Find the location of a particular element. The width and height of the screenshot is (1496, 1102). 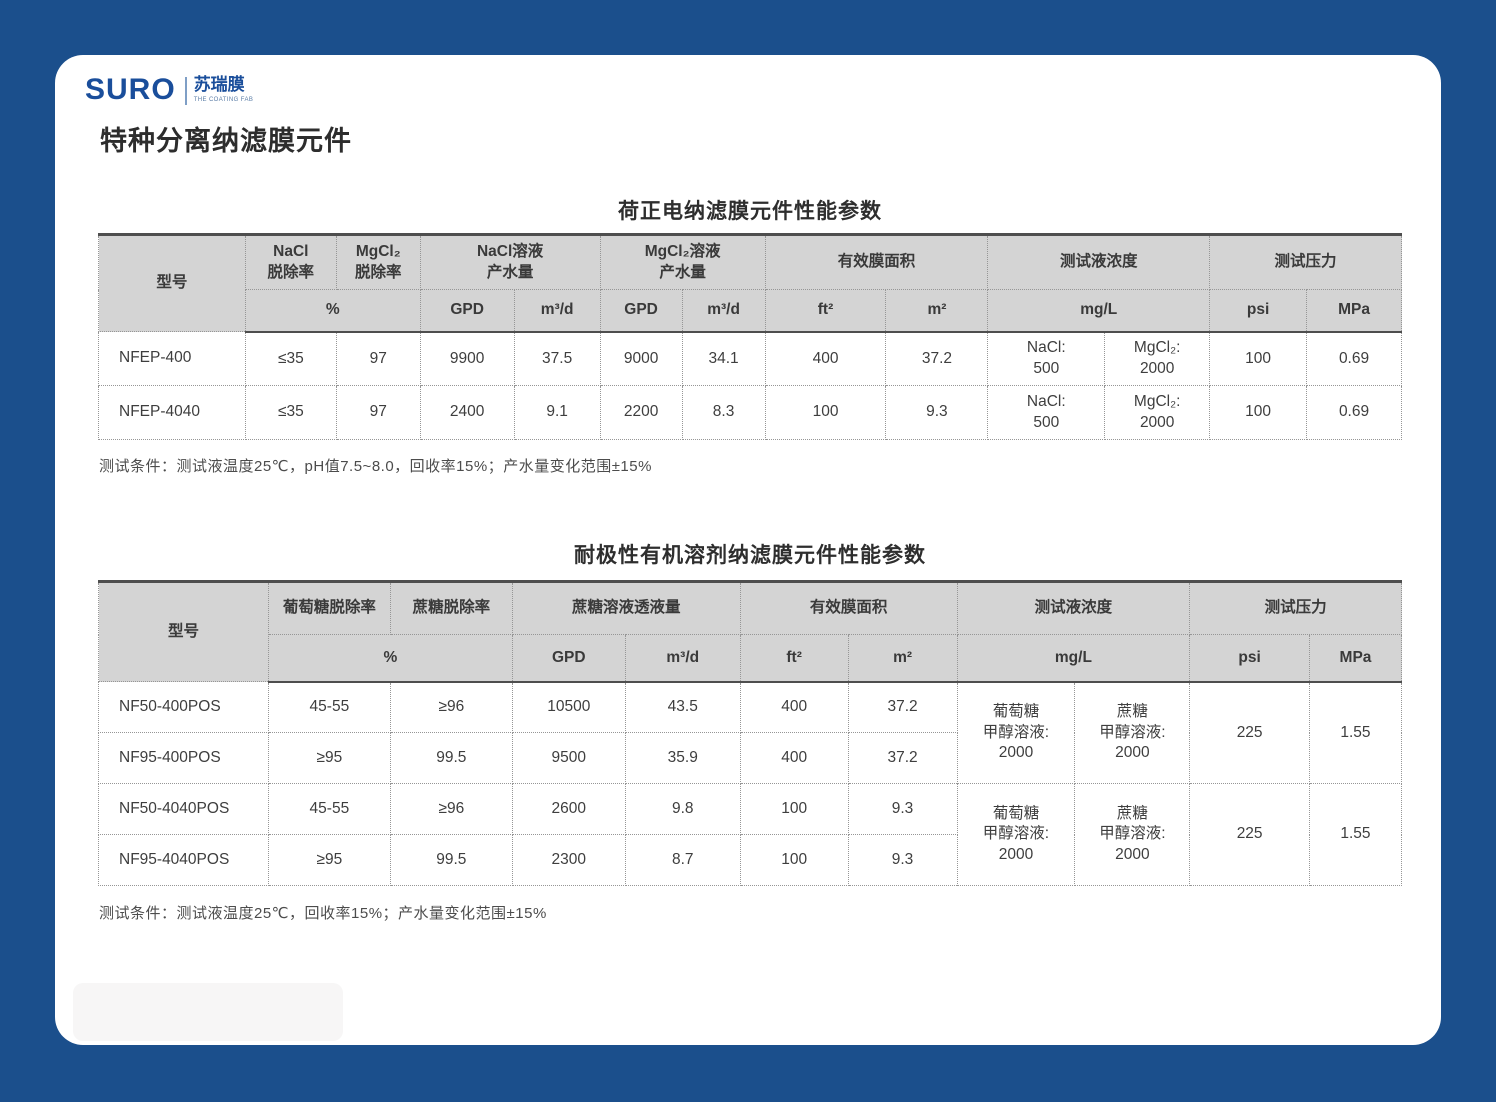

table-row: NF95-4040POS ≥95 99.5 2300 8.7 100 9.3 is located at coordinates (750, 860).